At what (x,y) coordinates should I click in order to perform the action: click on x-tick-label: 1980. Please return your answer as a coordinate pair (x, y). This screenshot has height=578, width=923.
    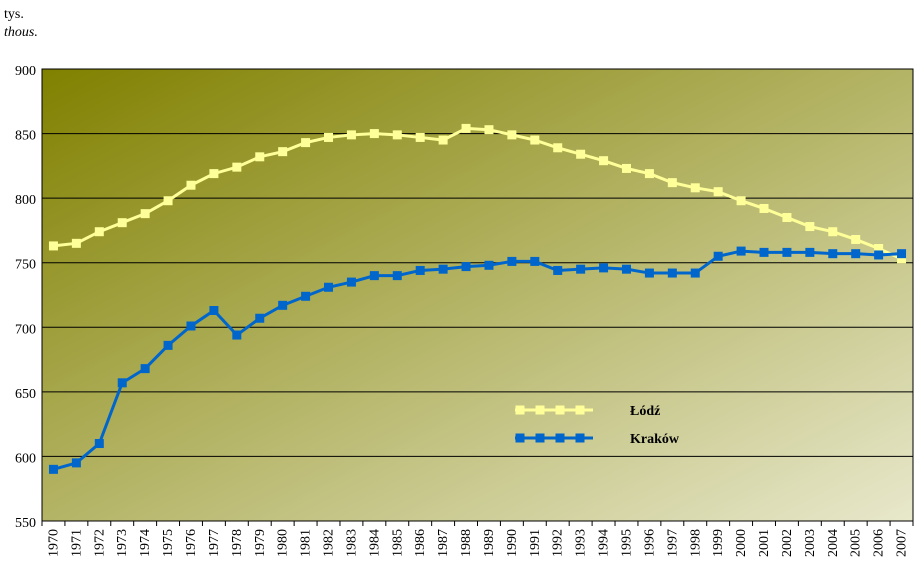
    Looking at the image, I should click on (283, 543).